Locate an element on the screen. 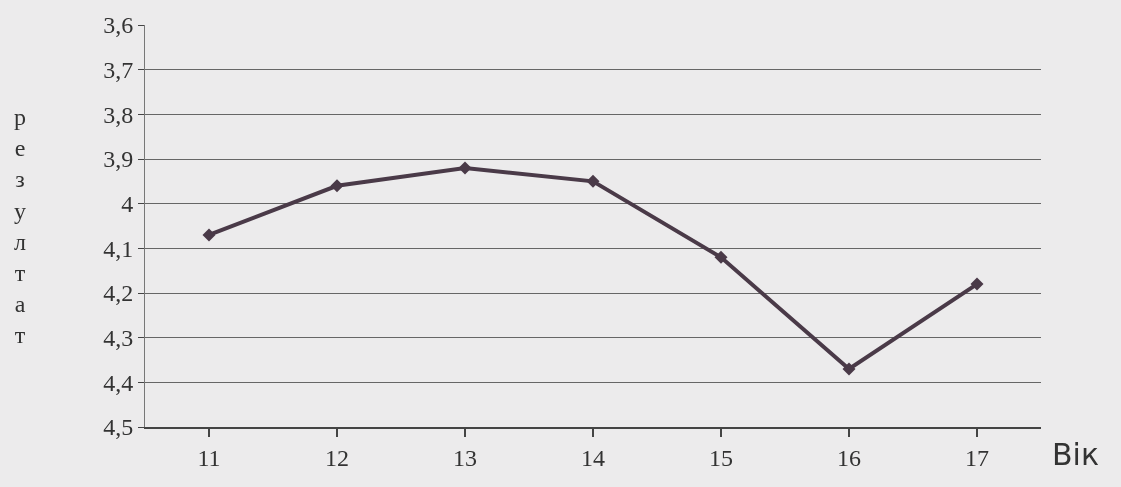  x-tick-label: 16 is located at coordinates (849, 457).